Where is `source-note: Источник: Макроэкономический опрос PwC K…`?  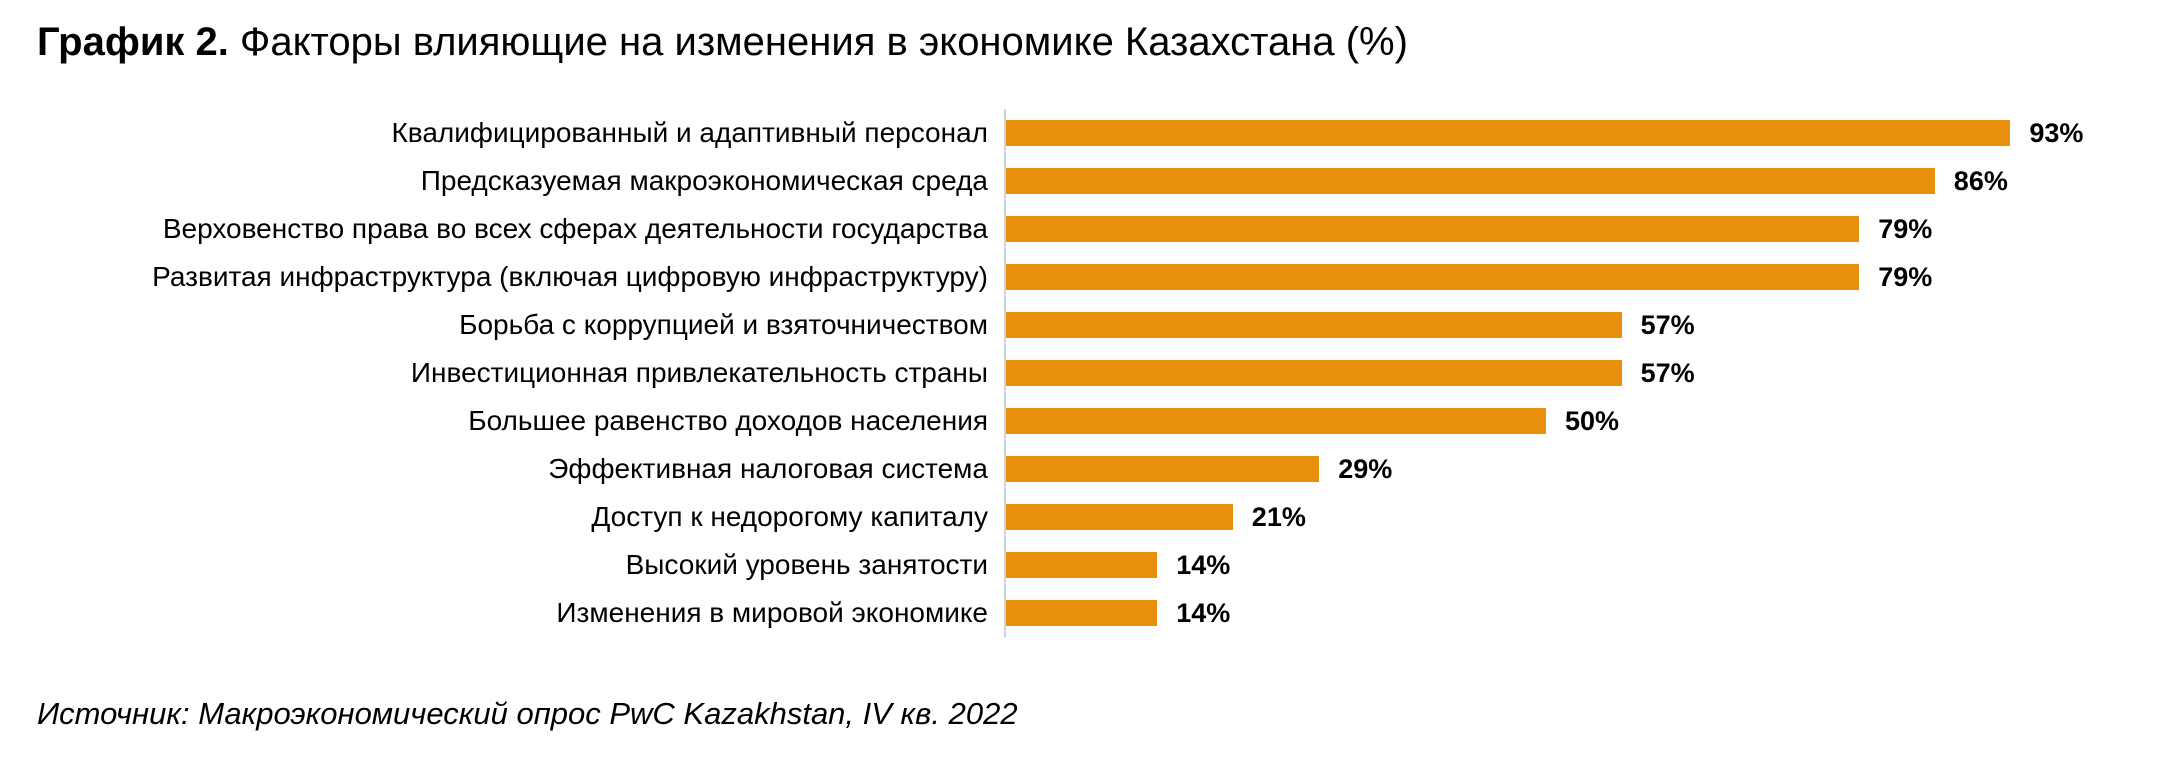
source-note: Источник: Макроэкономический опрос PwC K… is located at coordinates (527, 713).